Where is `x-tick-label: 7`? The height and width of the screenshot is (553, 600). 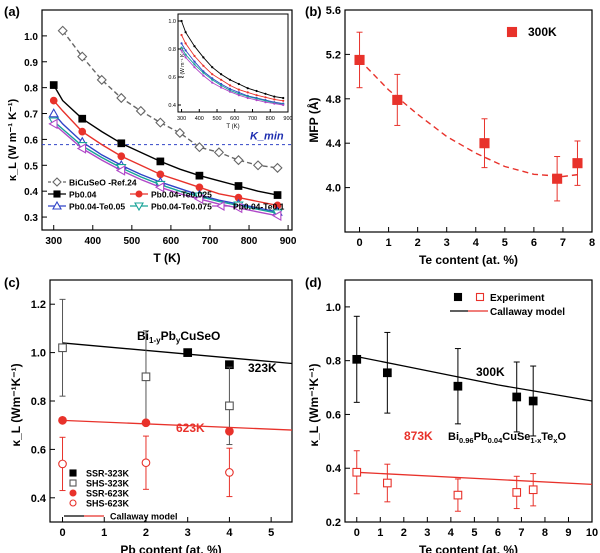
x-tick-label: 7 is located at coordinates (521, 533).